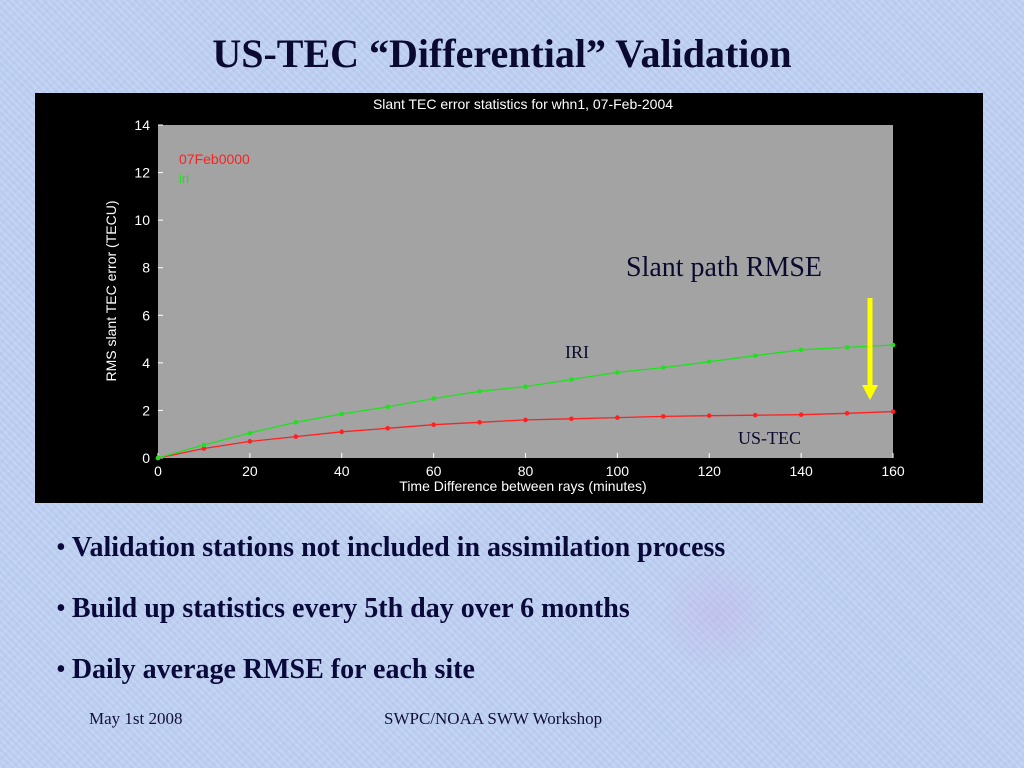  What do you see at coordinates (801, 471) in the screenshot?
I see `x-tick-label: 140` at bounding box center [801, 471].